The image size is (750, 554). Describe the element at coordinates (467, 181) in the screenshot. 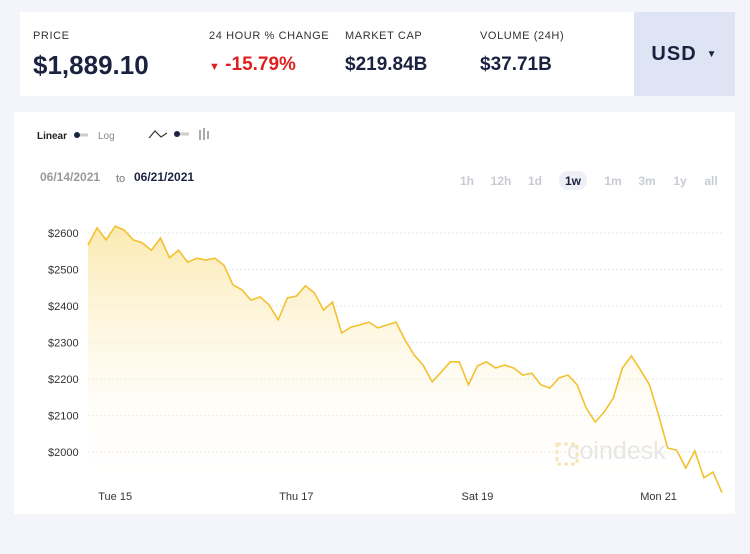

I see `range-button: 1h` at that location.